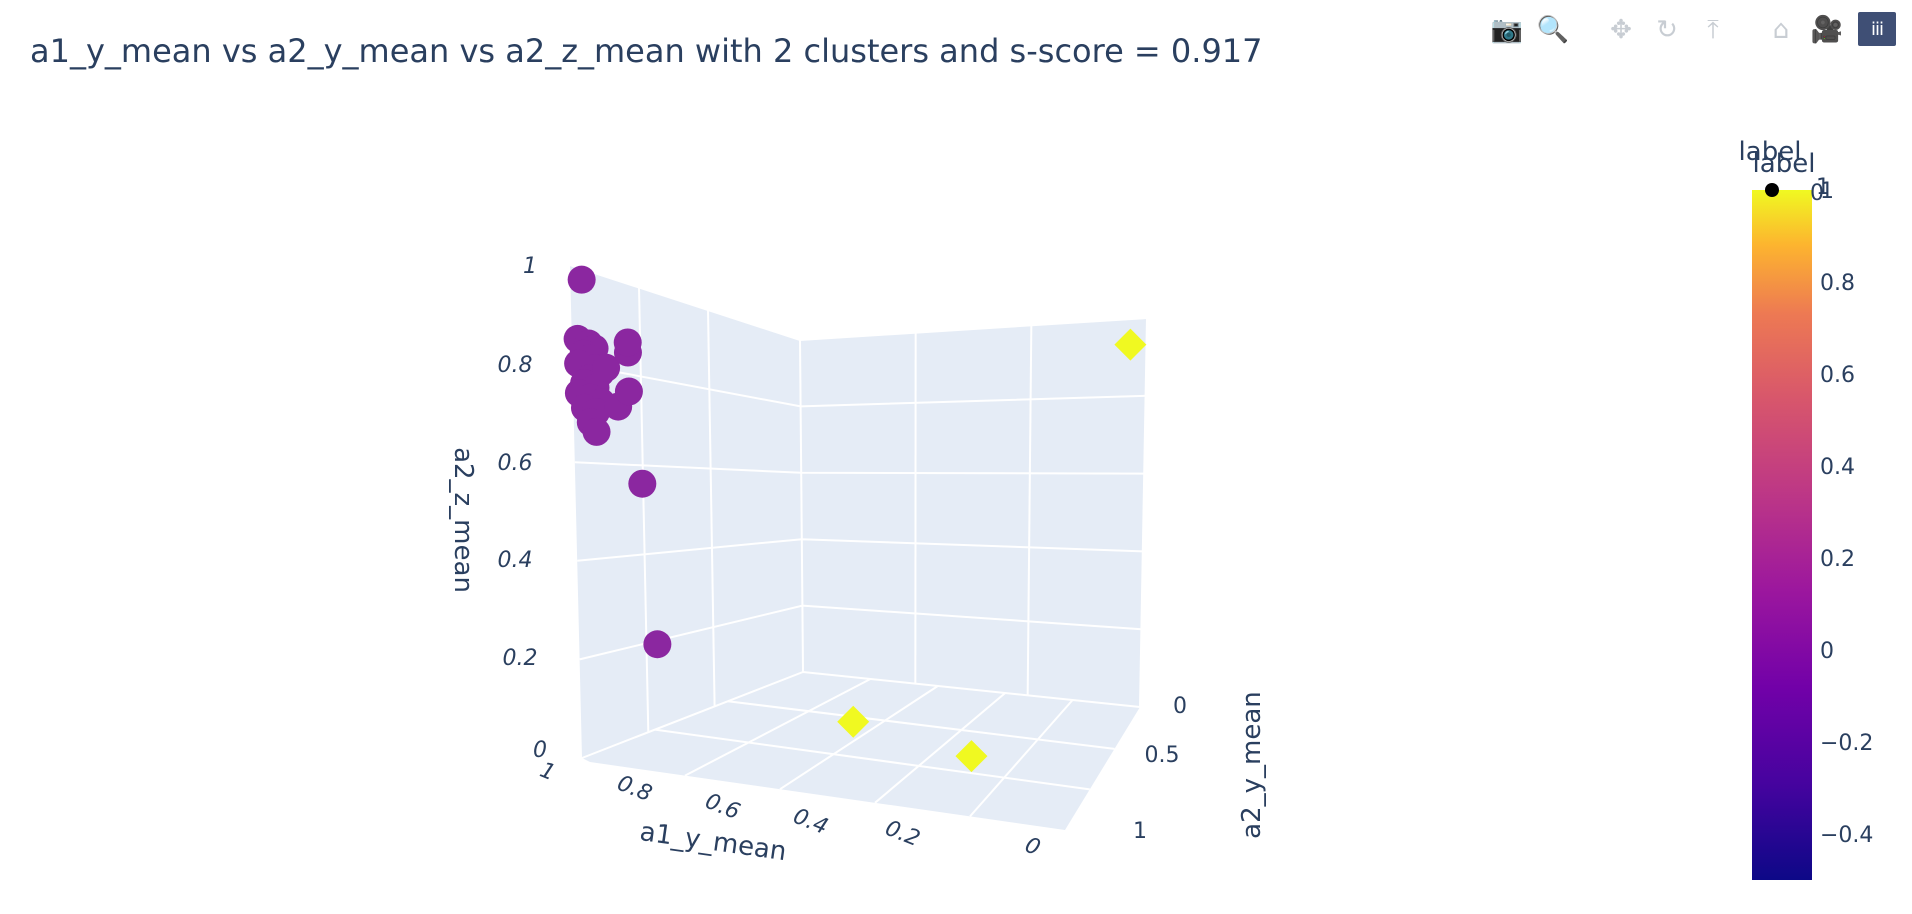  I want to click on z-tick-label: 0.4, so click(515, 560).